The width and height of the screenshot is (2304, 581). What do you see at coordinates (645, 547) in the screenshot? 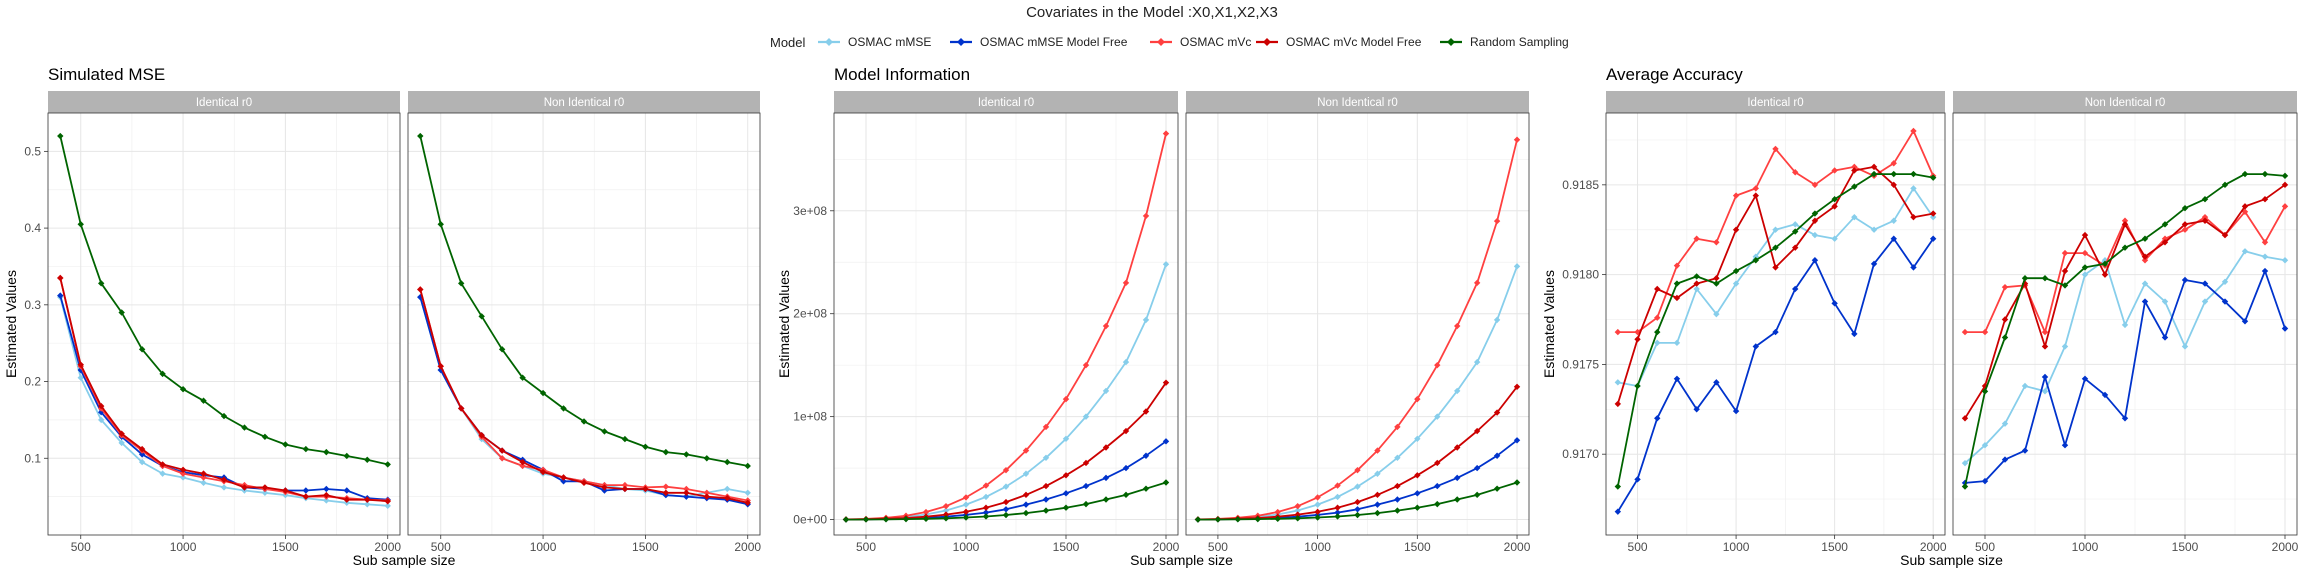
I see `x-tick-label: 1500` at bounding box center [645, 547].